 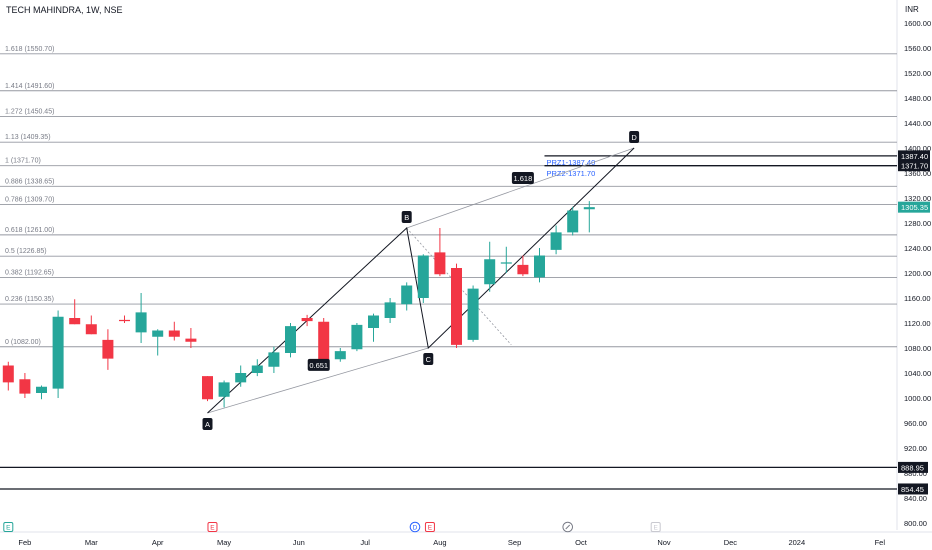 What do you see at coordinates (912, 9) in the screenshot?
I see `currency-label: INR` at bounding box center [912, 9].